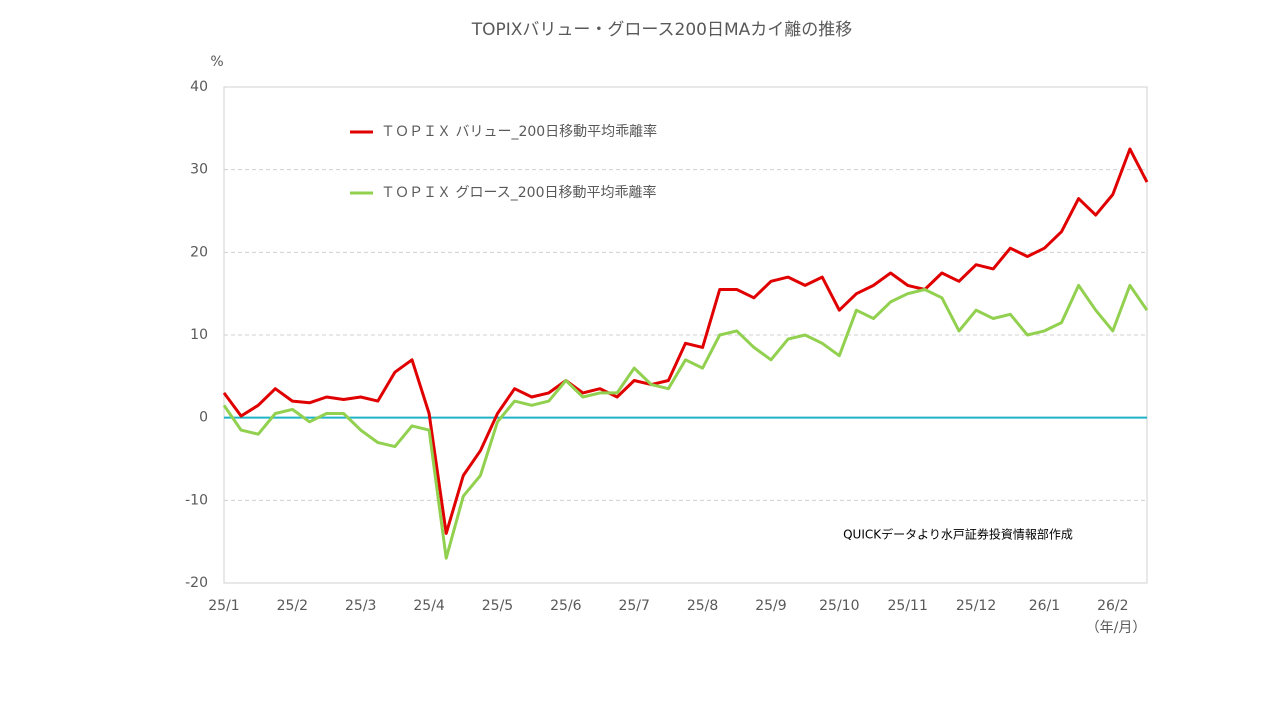  What do you see at coordinates (1044, 606) in the screenshot?
I see `x-tick-label: 26/1` at bounding box center [1044, 606].